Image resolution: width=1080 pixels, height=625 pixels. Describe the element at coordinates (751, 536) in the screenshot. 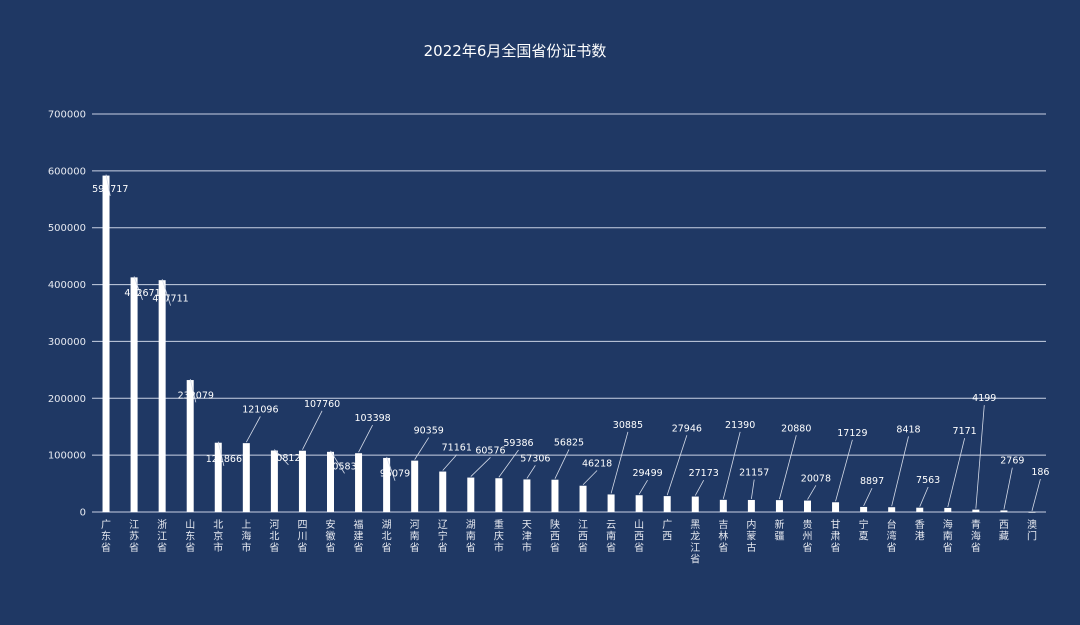

I see `category-label: 内蒙古` at that location.